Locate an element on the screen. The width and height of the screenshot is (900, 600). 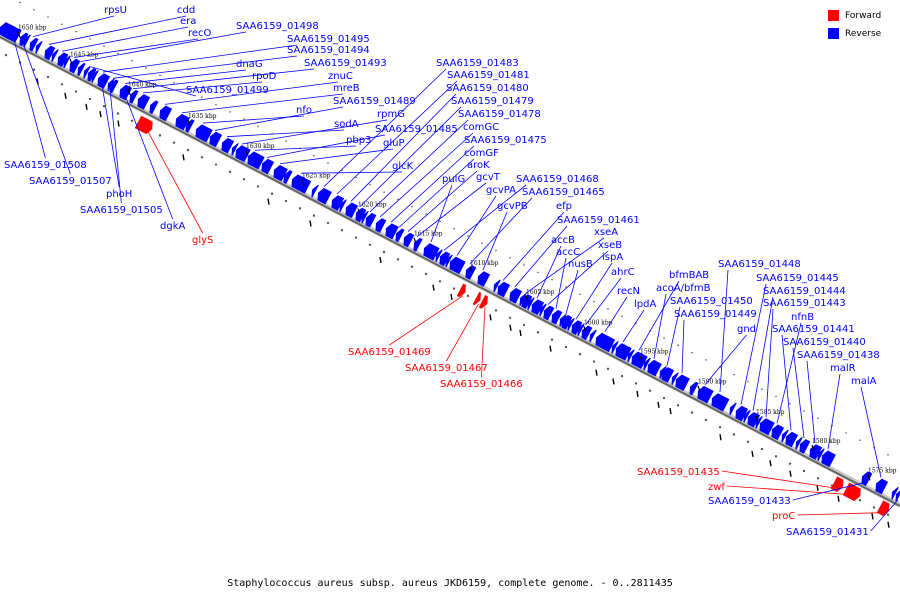
legend-label-reverse: Reverse is located at coordinates (863, 33).